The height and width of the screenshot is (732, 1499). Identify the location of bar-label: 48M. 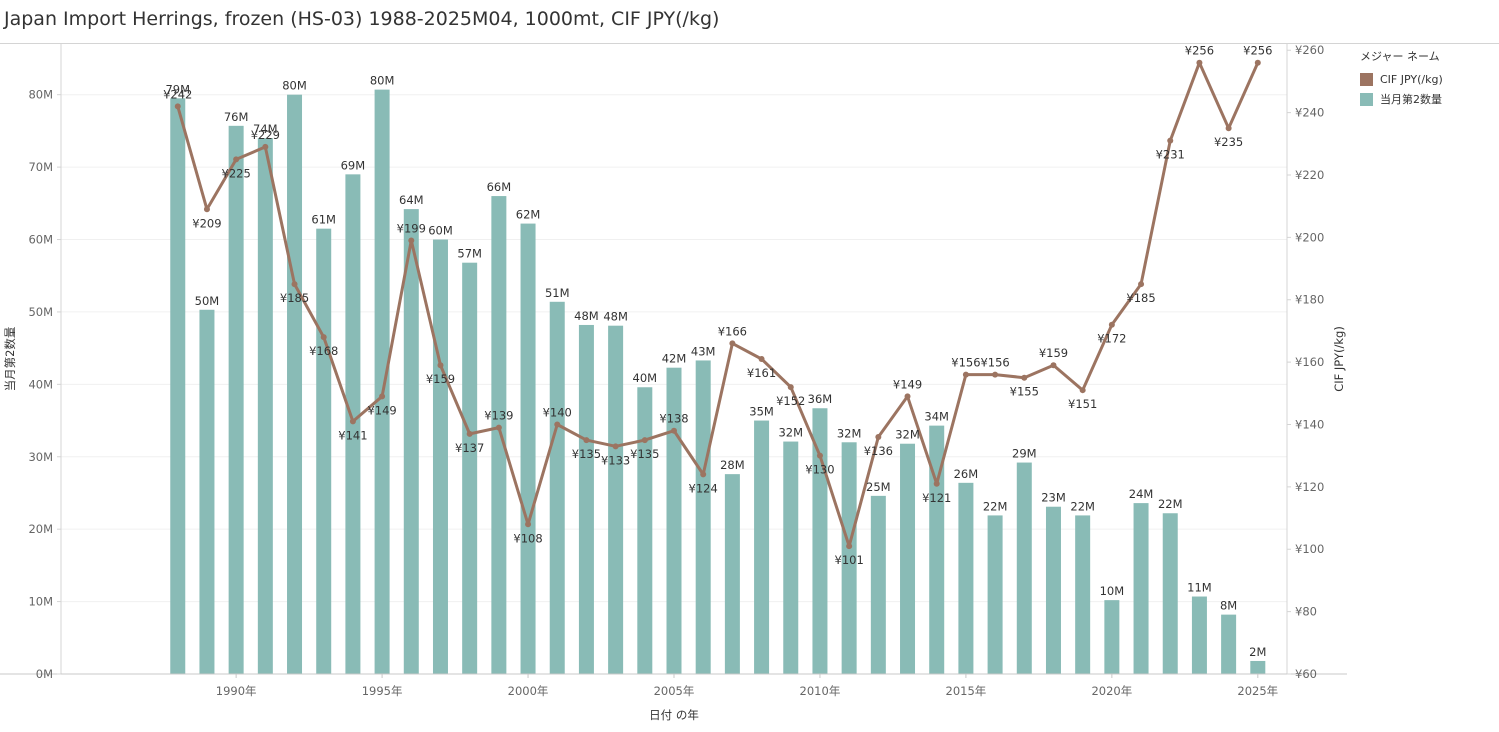
(615, 317).